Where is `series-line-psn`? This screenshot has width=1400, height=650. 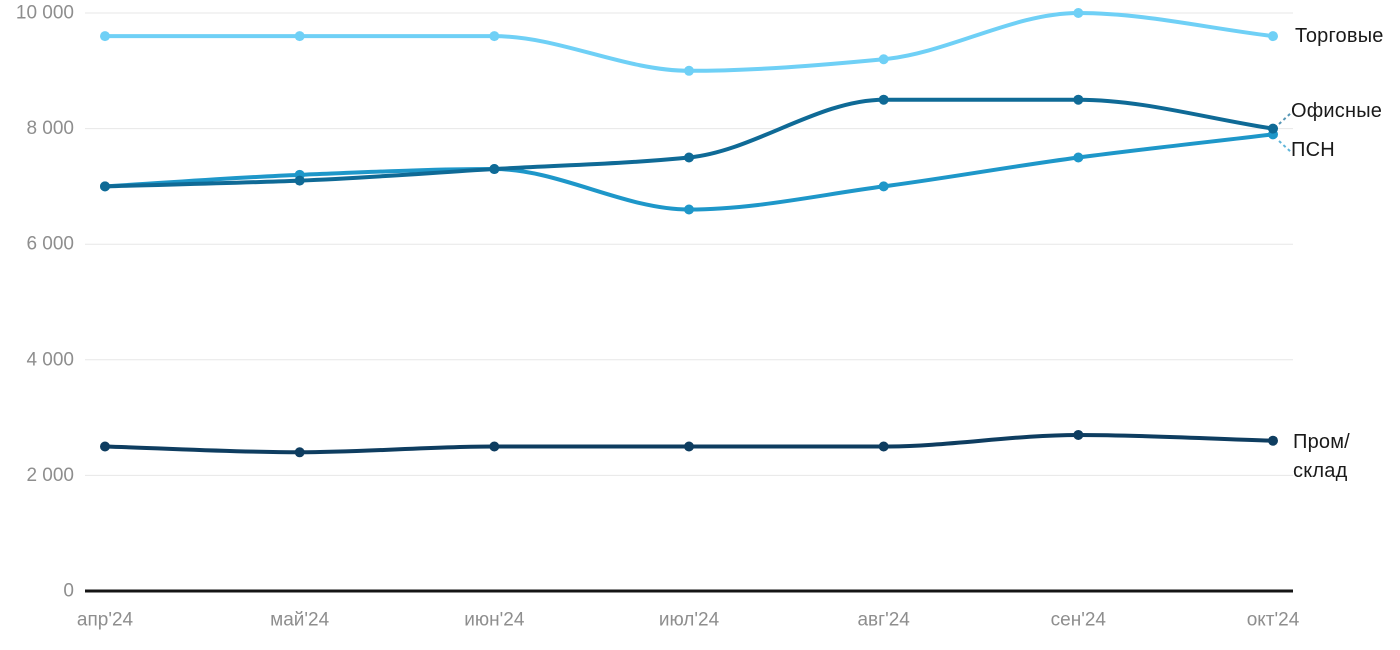
series-line-psn is located at coordinates (689, 172).